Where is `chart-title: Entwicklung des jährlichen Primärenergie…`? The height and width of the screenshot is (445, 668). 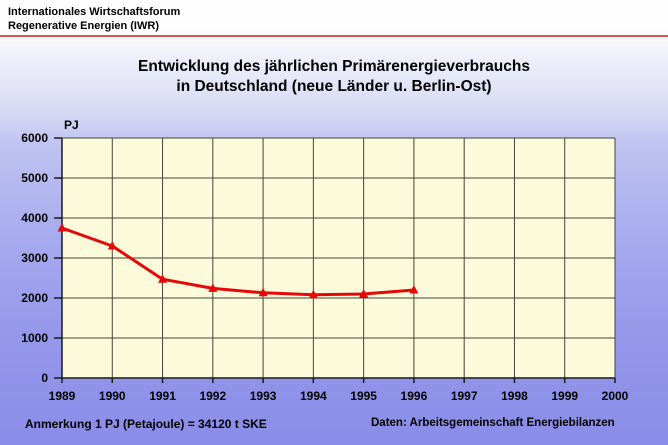 chart-title: Entwicklung des jährlichen Primärenergie… is located at coordinates (334, 77).